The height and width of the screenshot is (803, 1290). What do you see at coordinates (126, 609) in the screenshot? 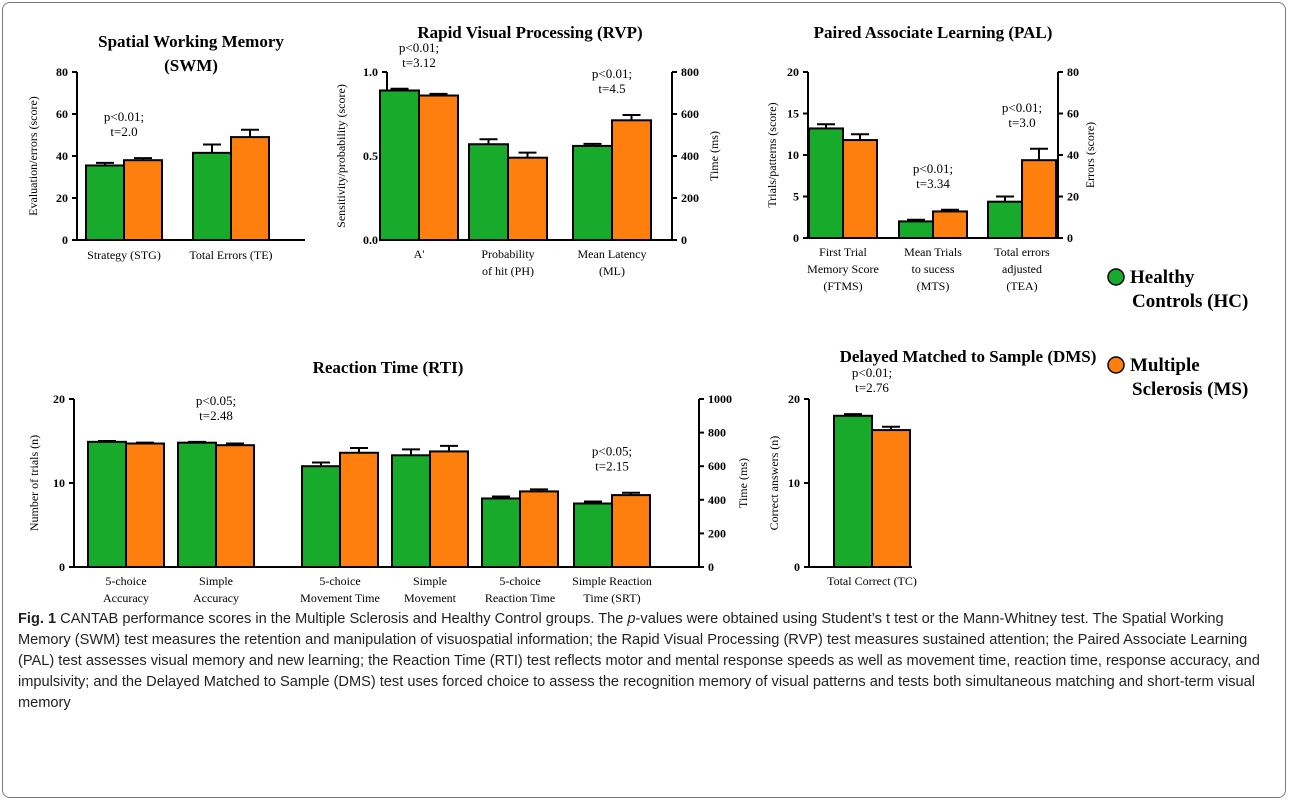
I see `x-category-label: Score (5CAS)` at bounding box center [126, 609].